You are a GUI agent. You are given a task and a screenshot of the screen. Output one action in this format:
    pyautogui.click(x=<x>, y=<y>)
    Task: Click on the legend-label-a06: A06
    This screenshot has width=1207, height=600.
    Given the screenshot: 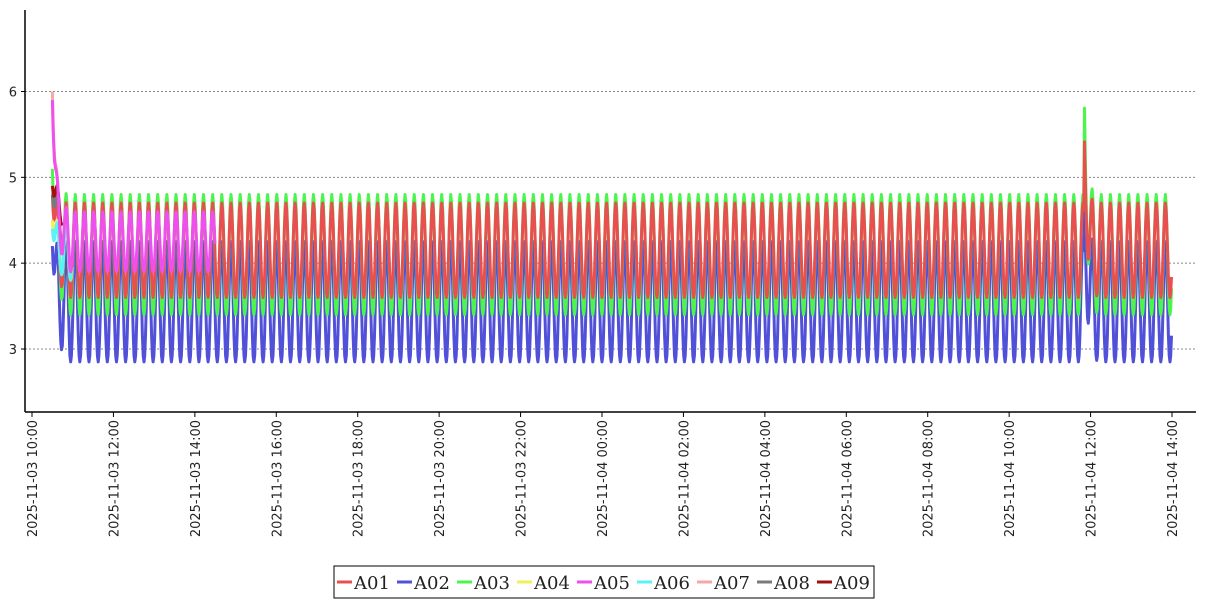 What is the action you would take?
    pyautogui.click(x=671, y=583)
    